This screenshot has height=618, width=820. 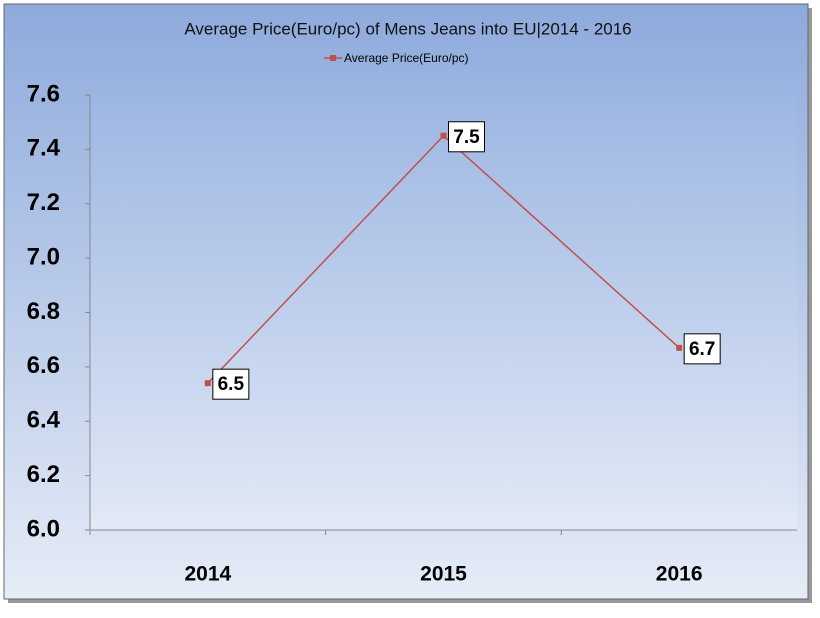 I want to click on y-tick-label: 6.6, so click(x=43, y=365).